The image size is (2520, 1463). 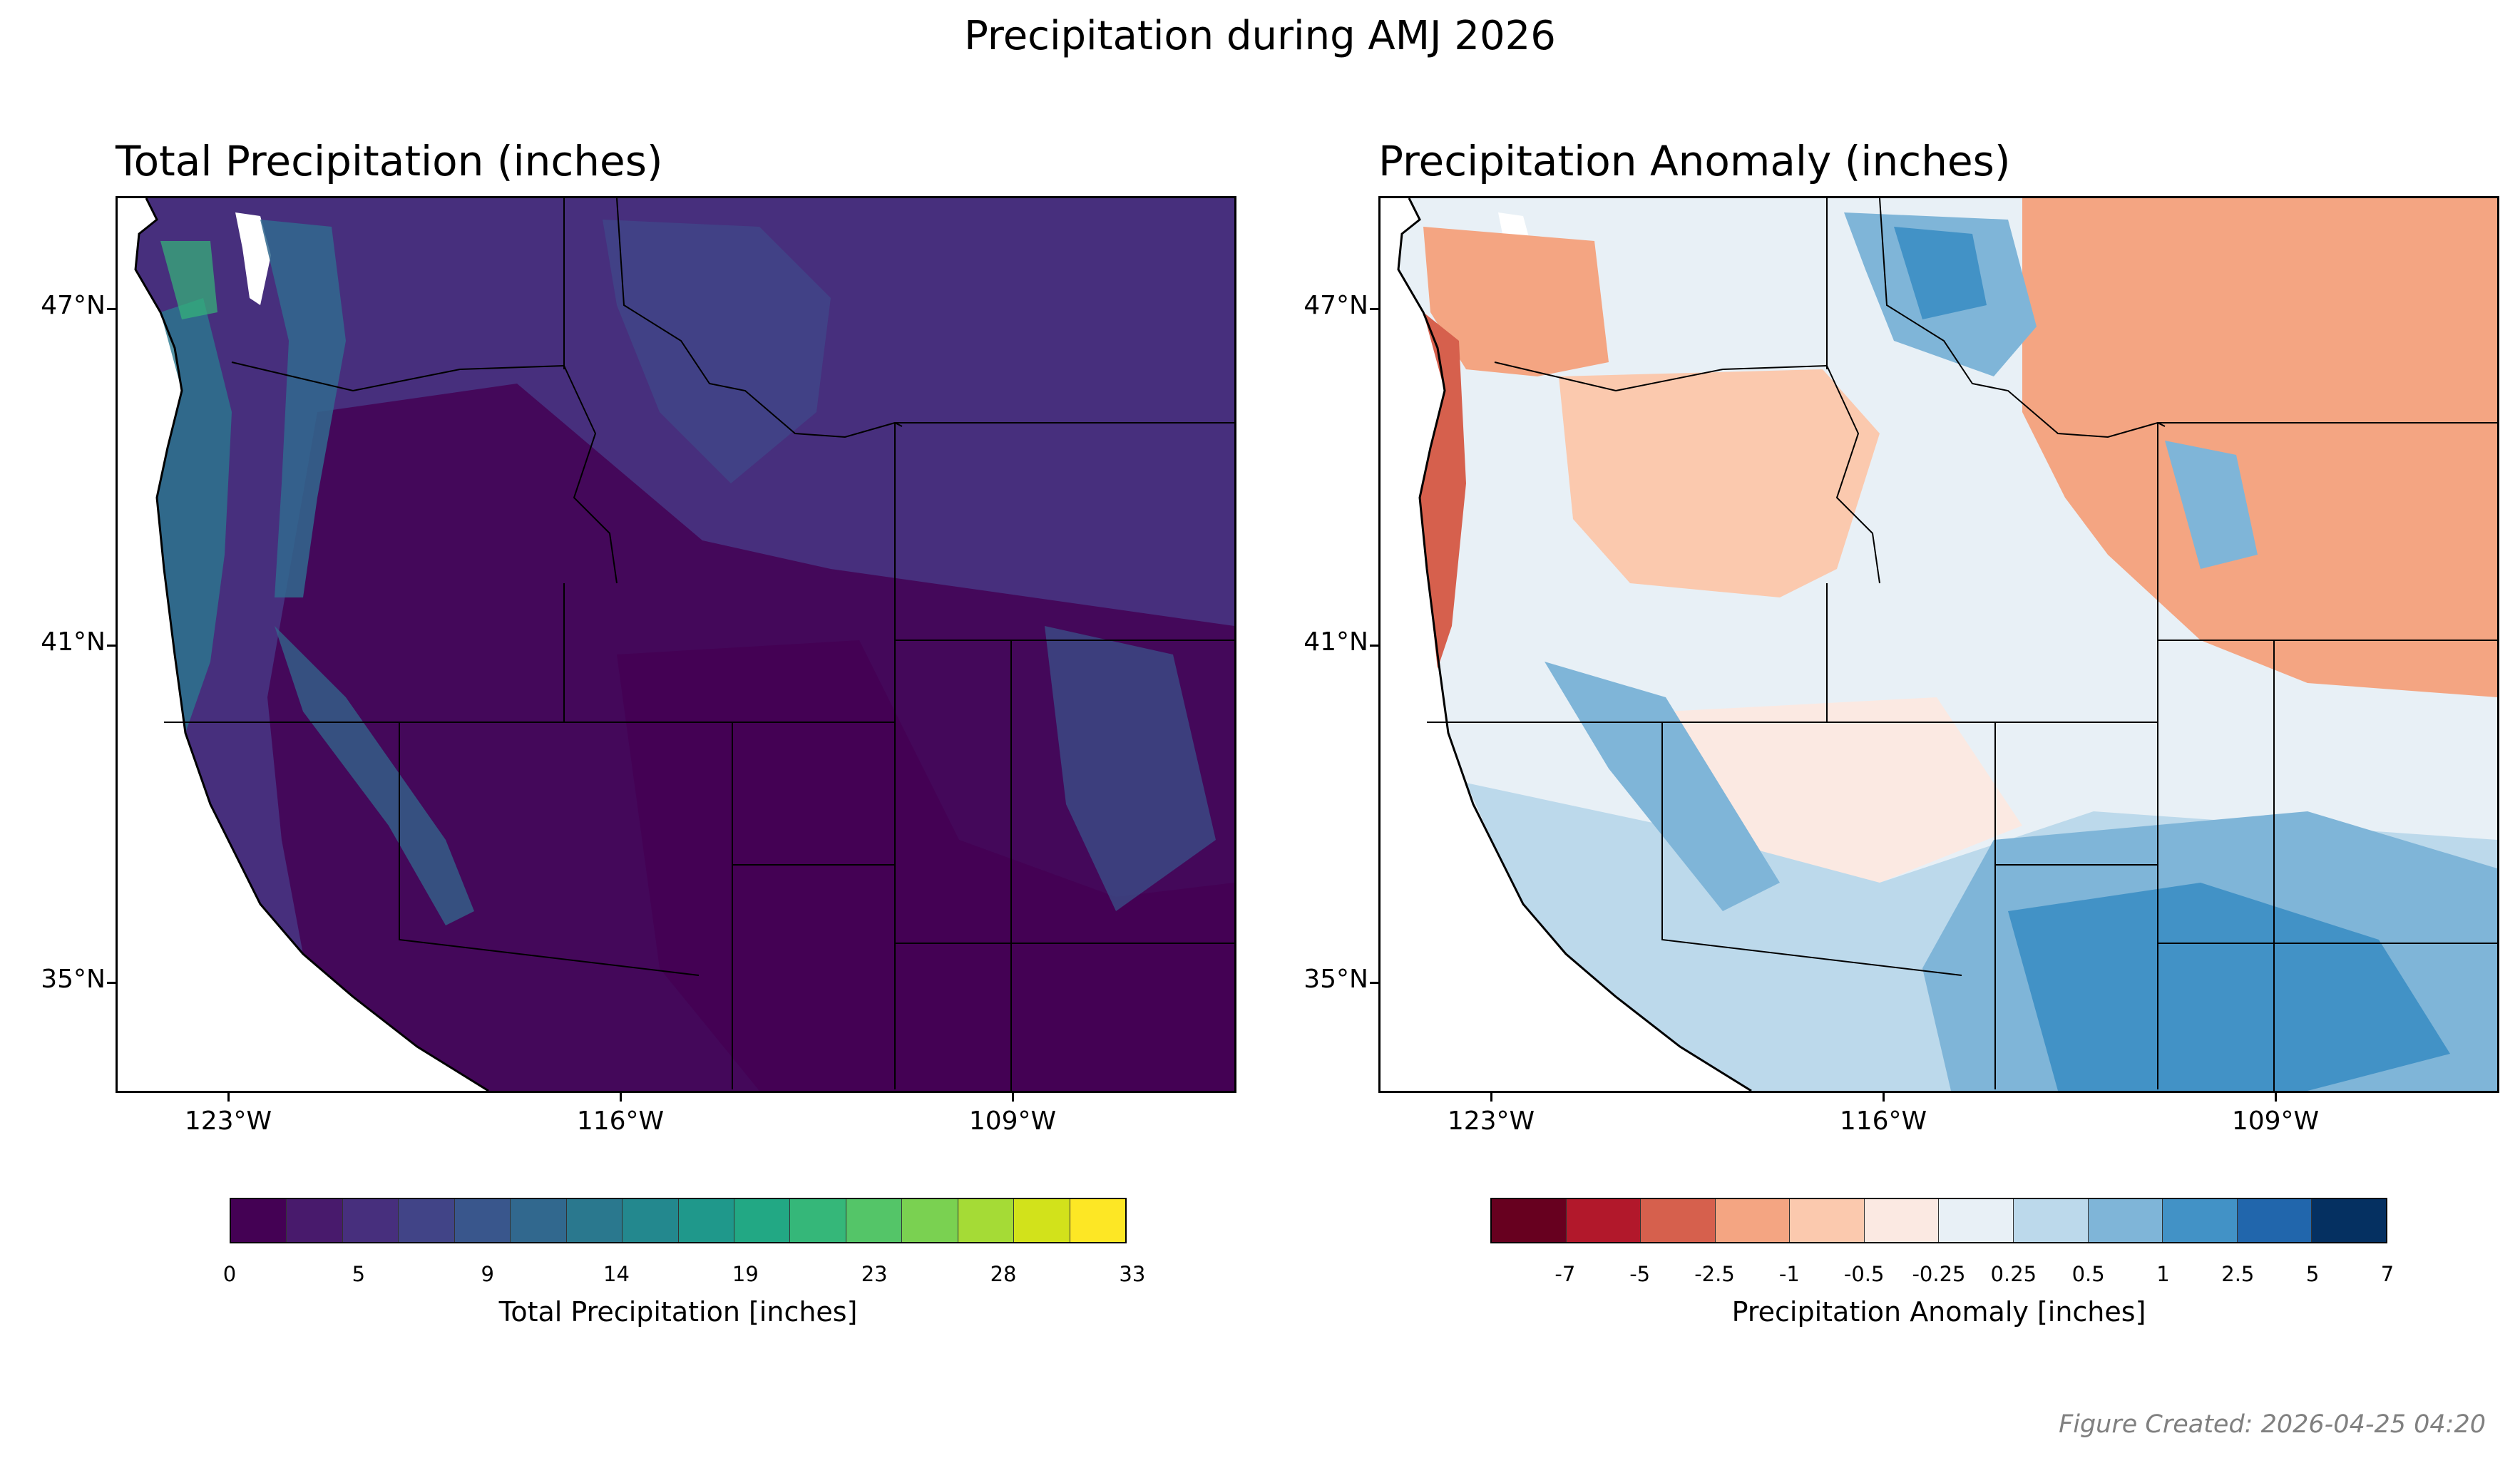 What do you see at coordinates (745, 1274) in the screenshot?
I see `colorbar-tick-label: 19` at bounding box center [745, 1274].